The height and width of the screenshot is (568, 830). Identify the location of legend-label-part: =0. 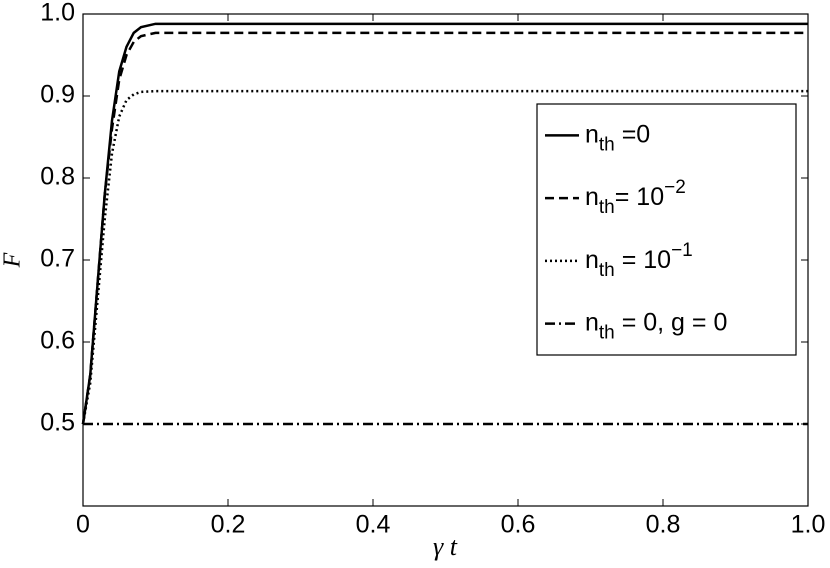
(632, 134).